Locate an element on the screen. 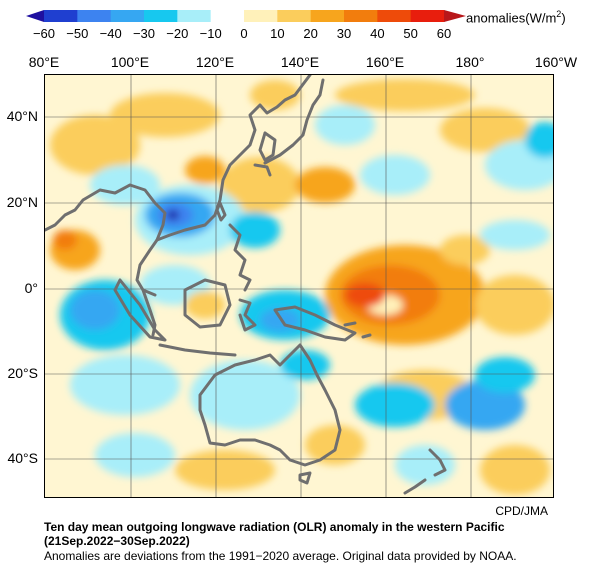 The image size is (600, 570). colorbar-tick-label: −50 is located at coordinates (77, 33).